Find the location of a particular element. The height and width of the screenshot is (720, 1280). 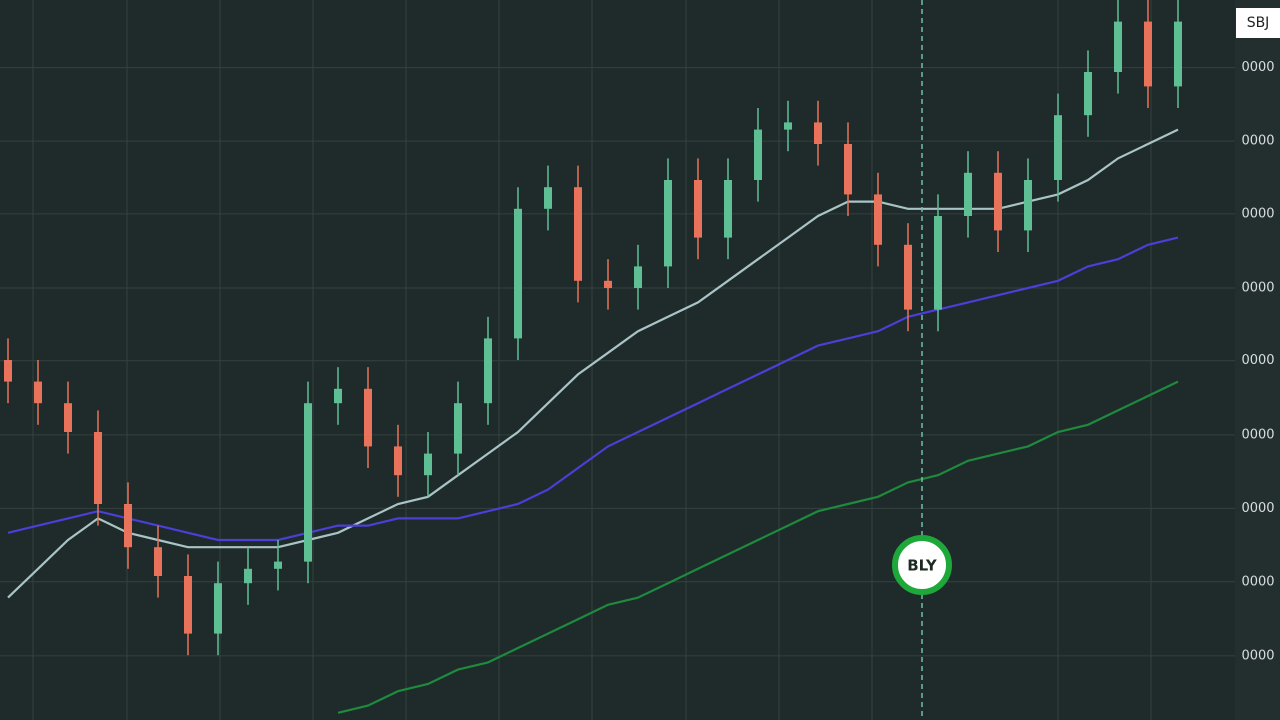

y-axis: 0000 0000 0000 0000 0000 0000 0000 0000 0000 is located at coordinates (1257, 361).